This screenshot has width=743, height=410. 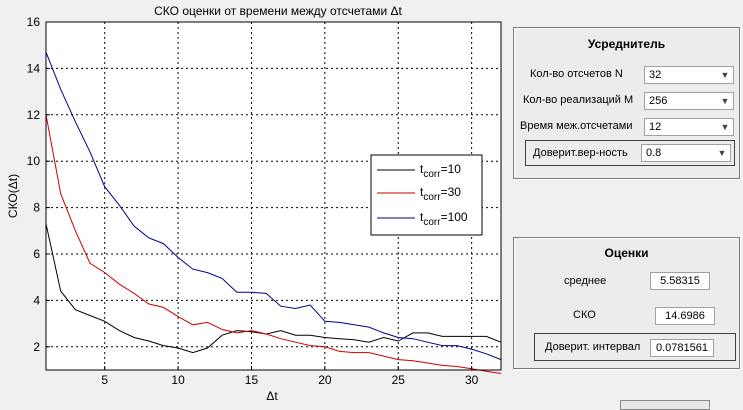 I want to click on legend-label: tcorr=100, so click(x=444, y=219).